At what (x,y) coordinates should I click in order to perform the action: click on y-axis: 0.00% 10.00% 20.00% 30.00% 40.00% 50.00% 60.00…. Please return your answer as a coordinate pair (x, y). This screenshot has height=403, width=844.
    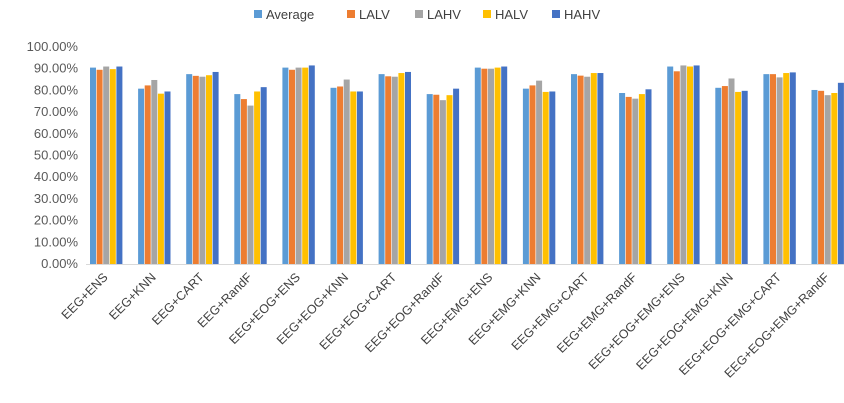
    Looking at the image, I should click on (53, 155).